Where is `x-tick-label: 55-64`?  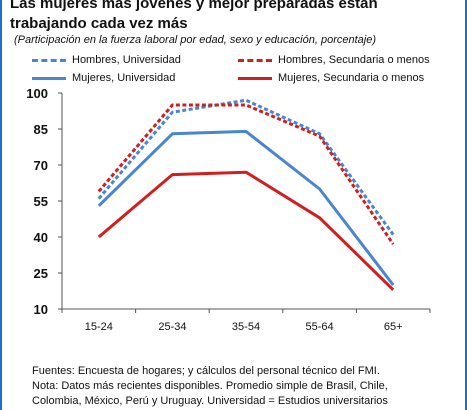
x-tick-label: 55-64 is located at coordinates (320, 327).